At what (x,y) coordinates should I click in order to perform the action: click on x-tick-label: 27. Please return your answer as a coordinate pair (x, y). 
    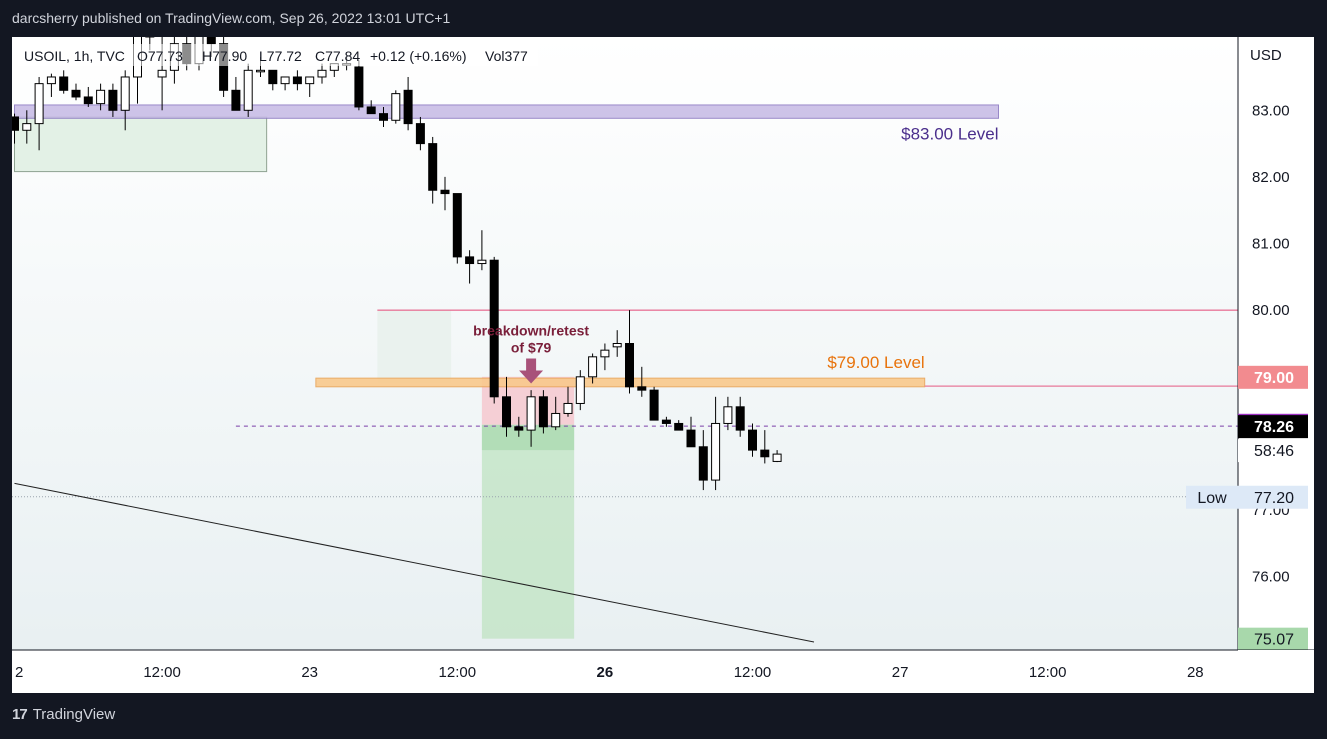
    Looking at the image, I should click on (900, 672).